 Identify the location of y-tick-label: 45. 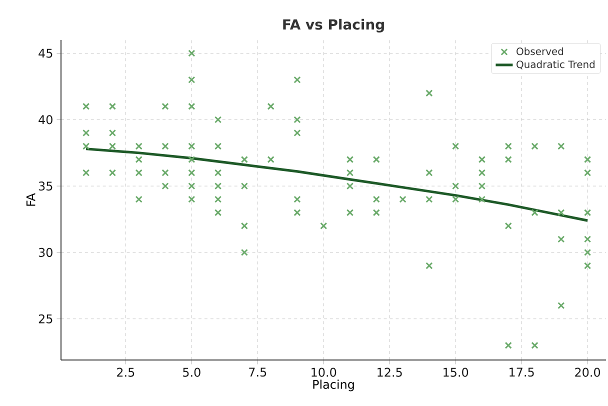
(45, 53).